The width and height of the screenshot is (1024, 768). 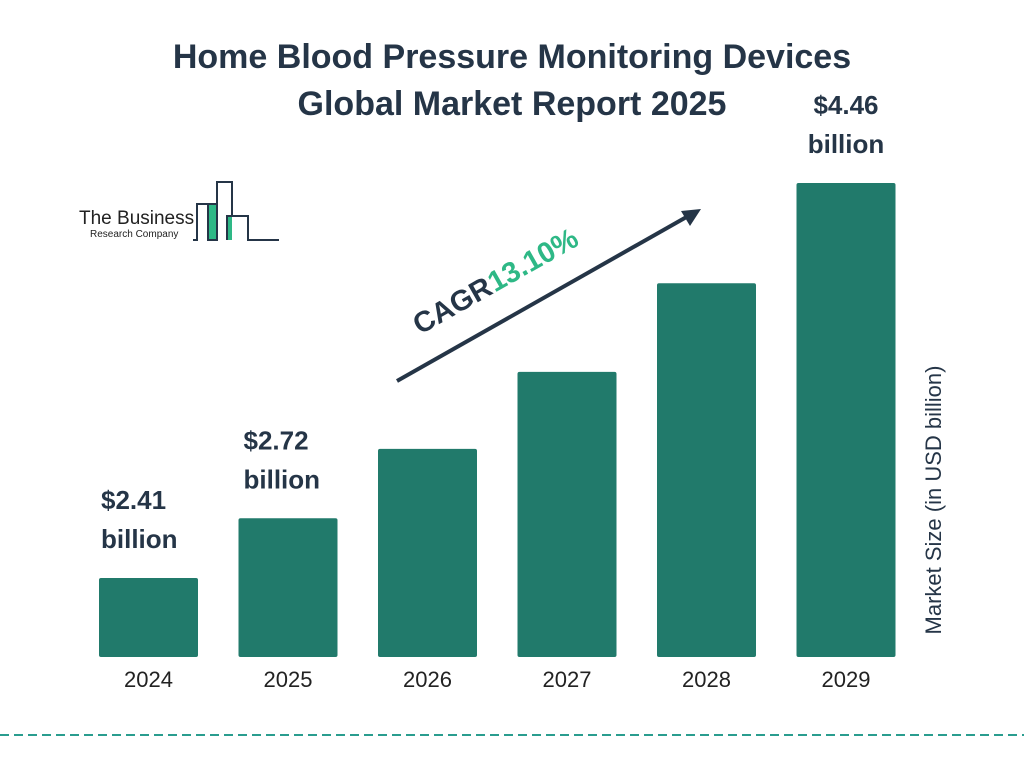 I want to click on y-axis-label: Market Size (in USD billion), so click(x=933, y=500).